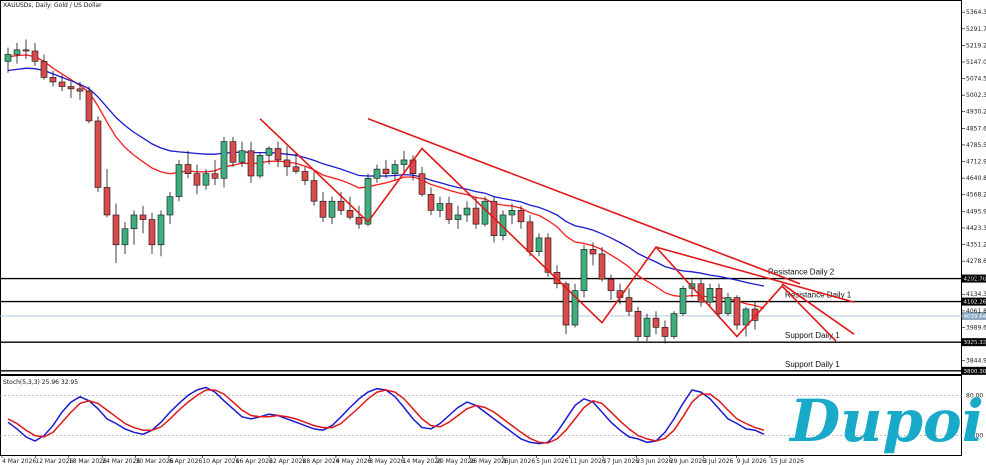 This screenshot has height=465, width=986. What do you see at coordinates (155, 461) in the screenshot?
I see `date-tick-label: 30 Mar 2026` at bounding box center [155, 461].